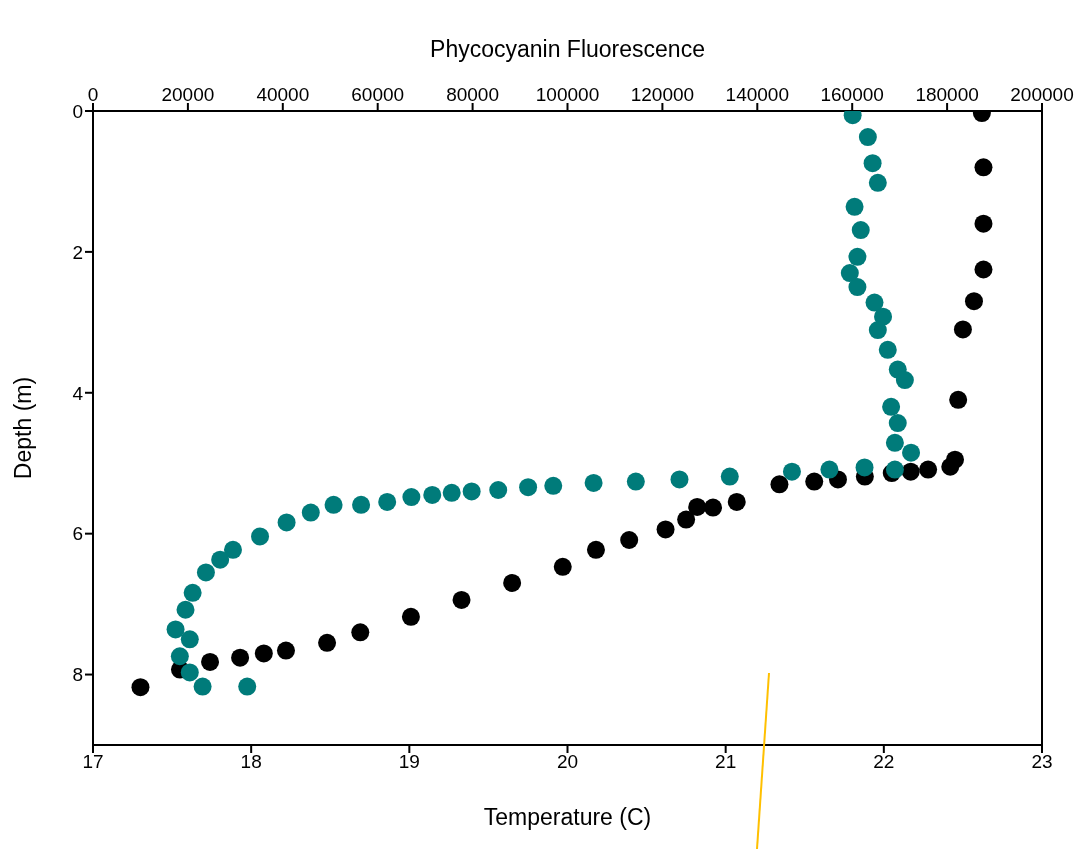 This screenshot has width=1088, height=851. Describe the element at coordinates (1042, 762) in the screenshot. I see `x-tick-label: 23` at that location.